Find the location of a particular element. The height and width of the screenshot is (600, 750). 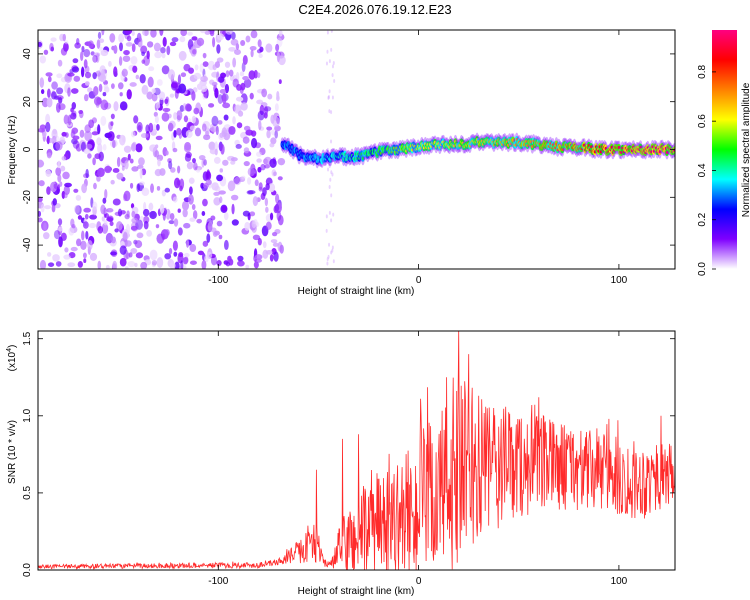

snr-multiplier-label: (x104) is located at coordinates (12, 358).